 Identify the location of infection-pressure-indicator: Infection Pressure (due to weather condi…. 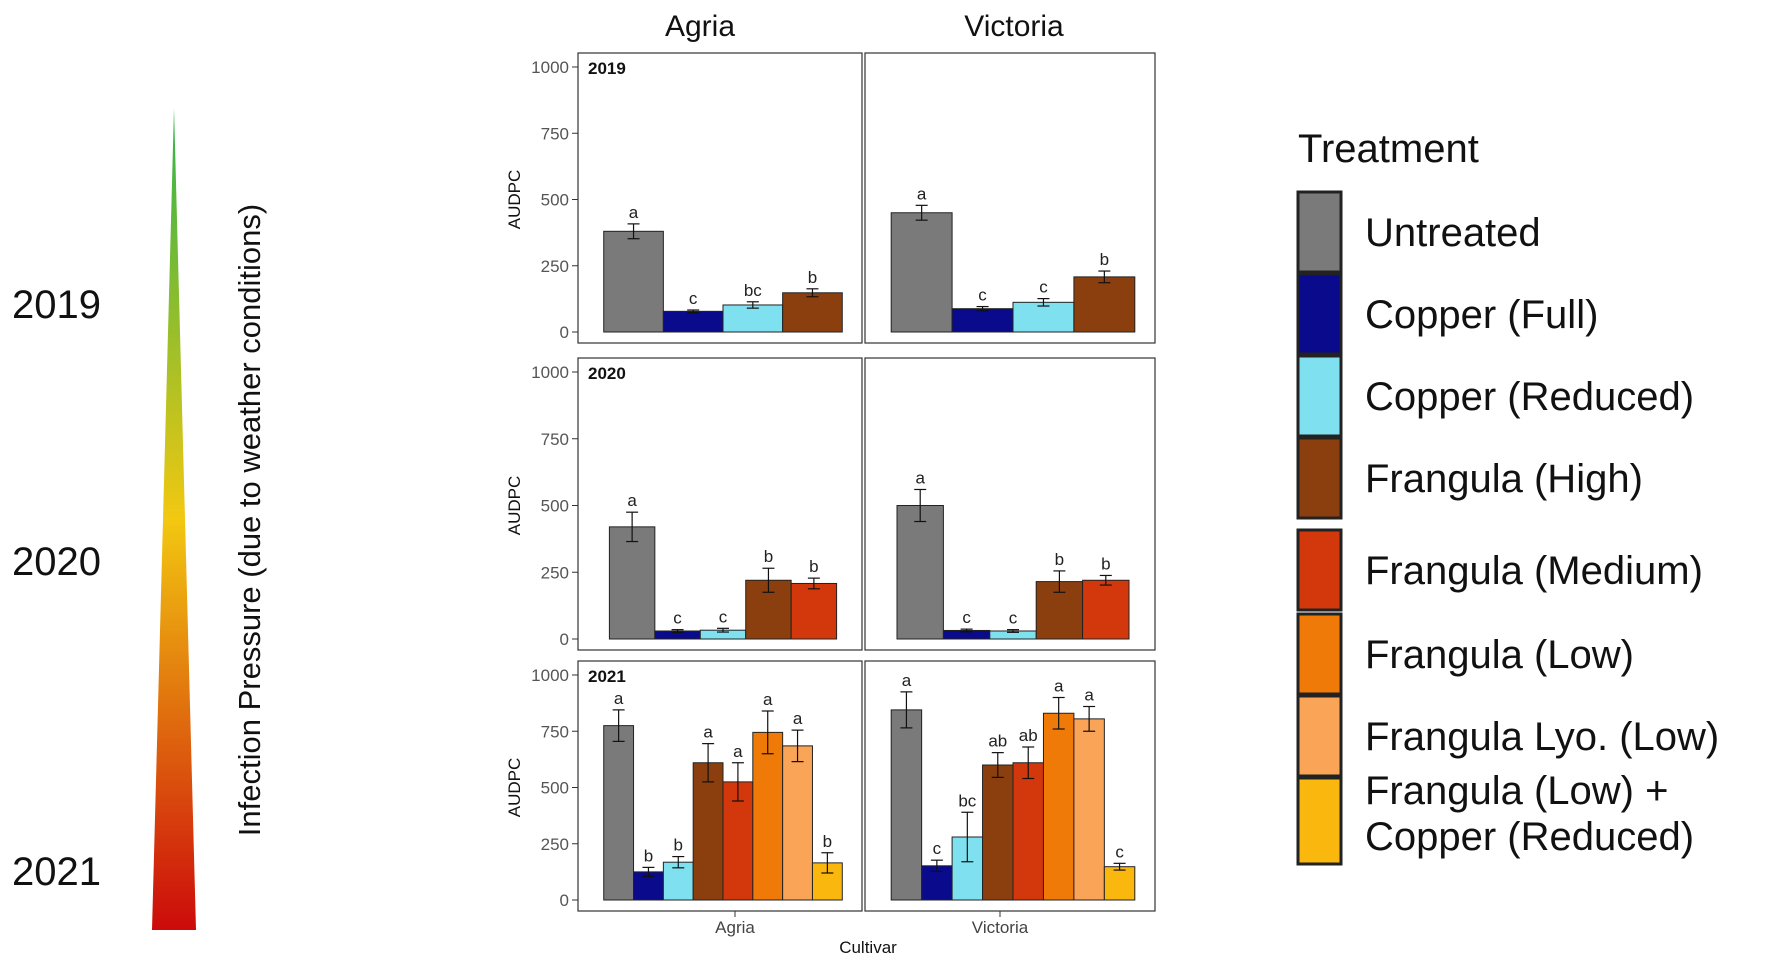
(139, 519).